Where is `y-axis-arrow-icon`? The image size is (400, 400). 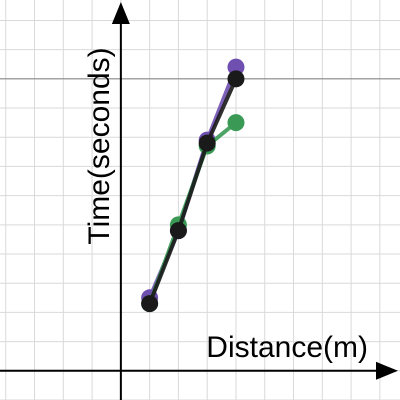
y-axis-arrow-icon is located at coordinates (120, 13).